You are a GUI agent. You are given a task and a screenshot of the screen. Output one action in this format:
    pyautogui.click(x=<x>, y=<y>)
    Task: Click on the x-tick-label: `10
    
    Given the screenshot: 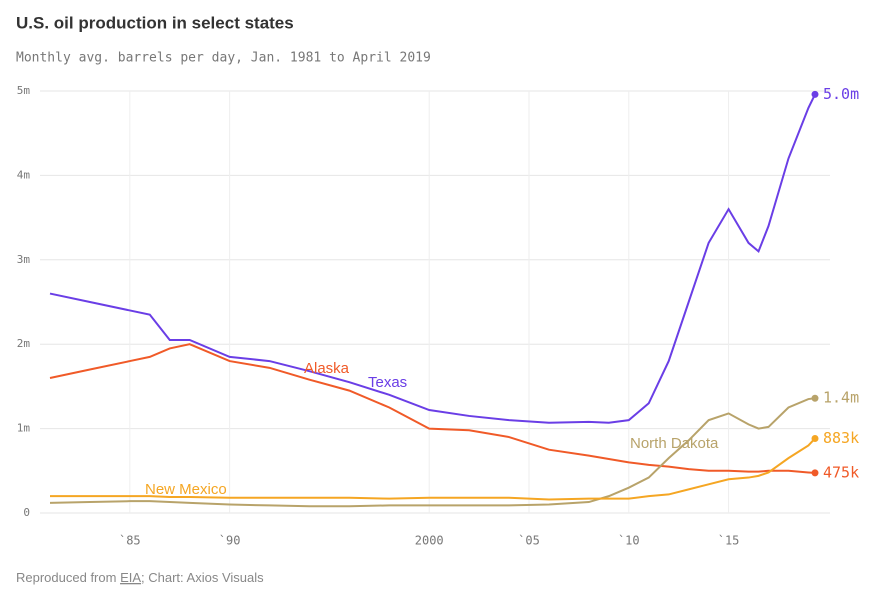 What is the action you would take?
    pyautogui.click(x=629, y=541)
    